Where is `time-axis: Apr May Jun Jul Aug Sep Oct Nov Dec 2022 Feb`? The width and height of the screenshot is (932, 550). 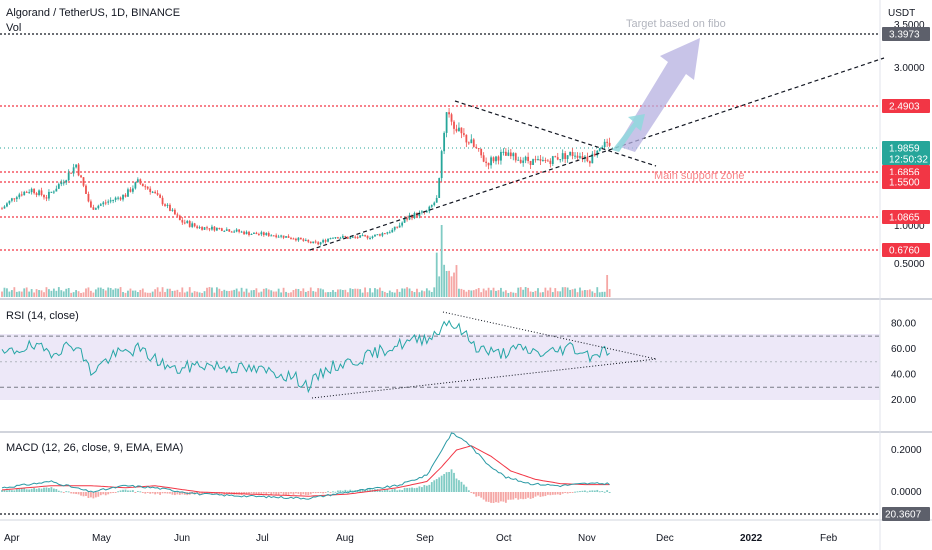 time-axis: Apr May Jun Jul Aug Sep Oct Nov Dec 2022 Feb is located at coordinates (421, 538).